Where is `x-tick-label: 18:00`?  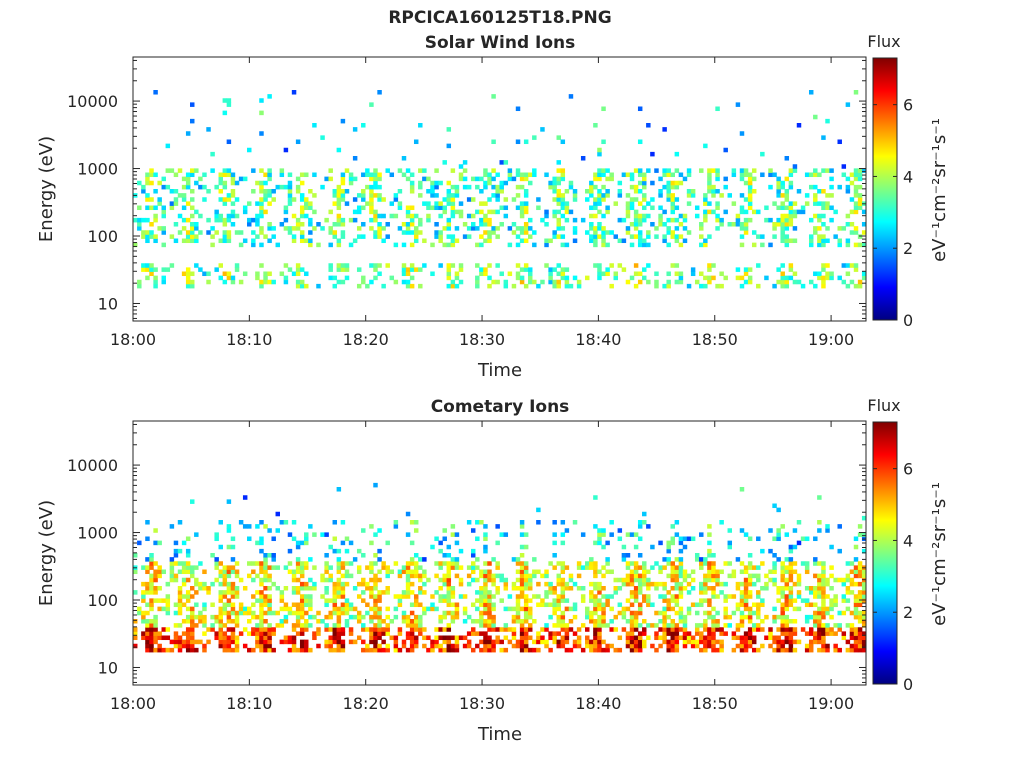 x-tick-label: 18:00 is located at coordinates (133, 339).